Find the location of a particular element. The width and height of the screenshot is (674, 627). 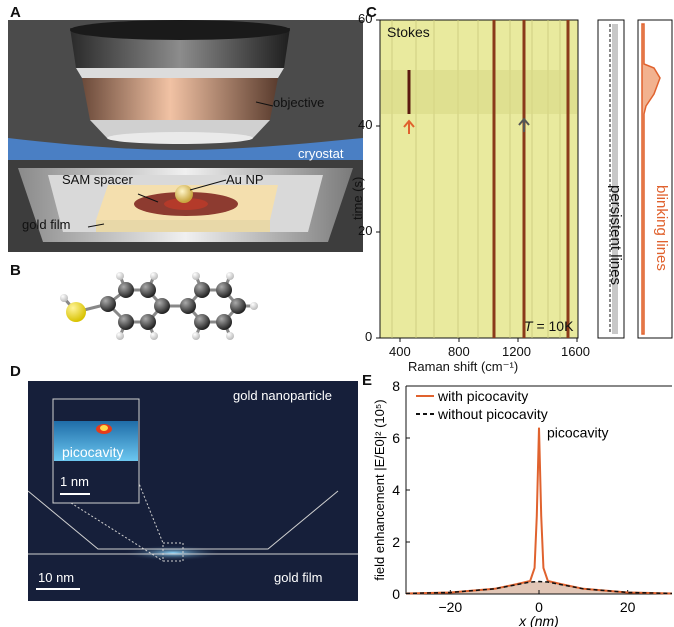

scale-label-main: 10 nm is located at coordinates (56, 577).